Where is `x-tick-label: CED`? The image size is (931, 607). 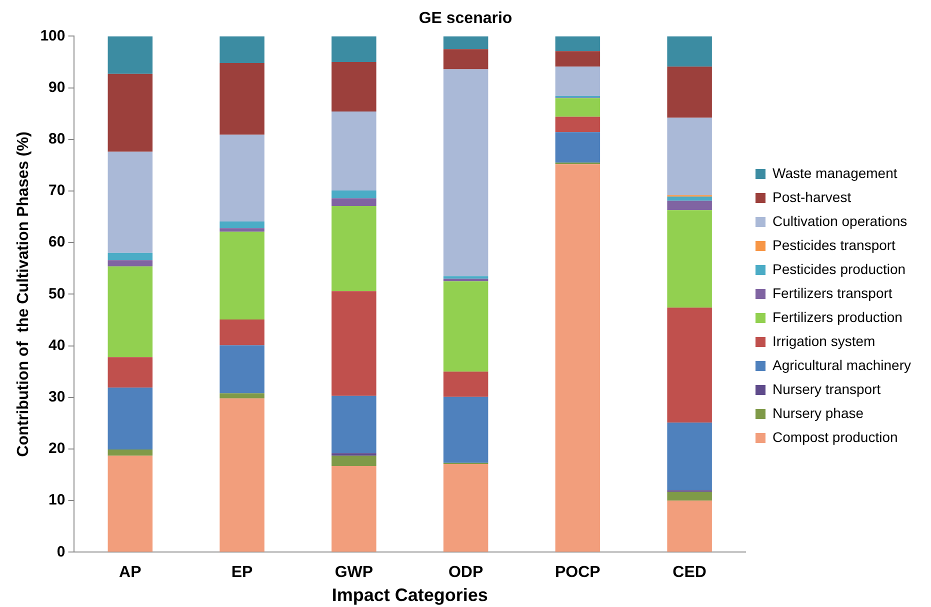
x-tick-label: CED is located at coordinates (689, 573).